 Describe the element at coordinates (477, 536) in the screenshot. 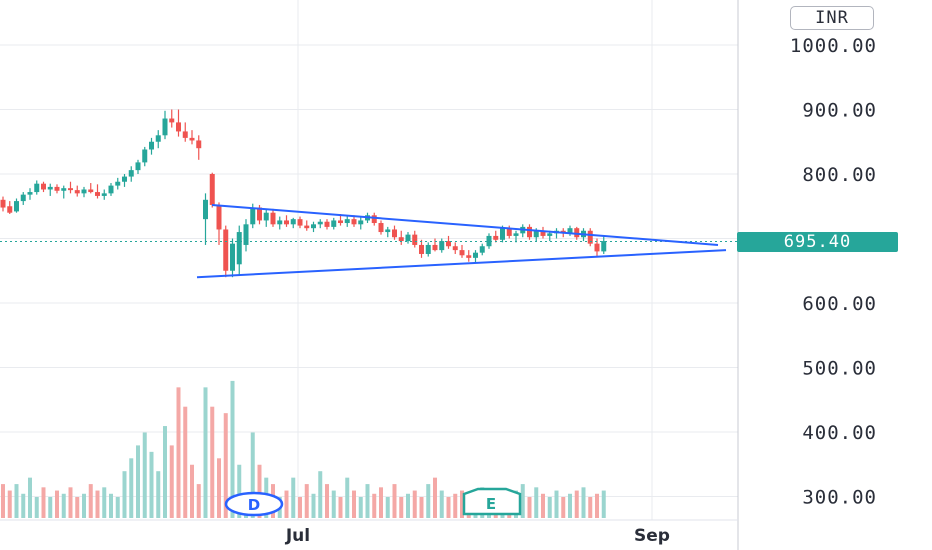

I see `time-axis: Jul Sep` at that location.